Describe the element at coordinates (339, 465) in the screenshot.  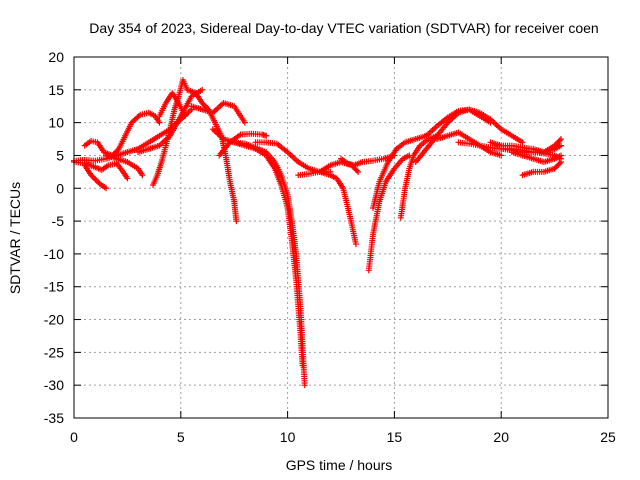
I see `x-axis-label: GPS time / hours` at that location.